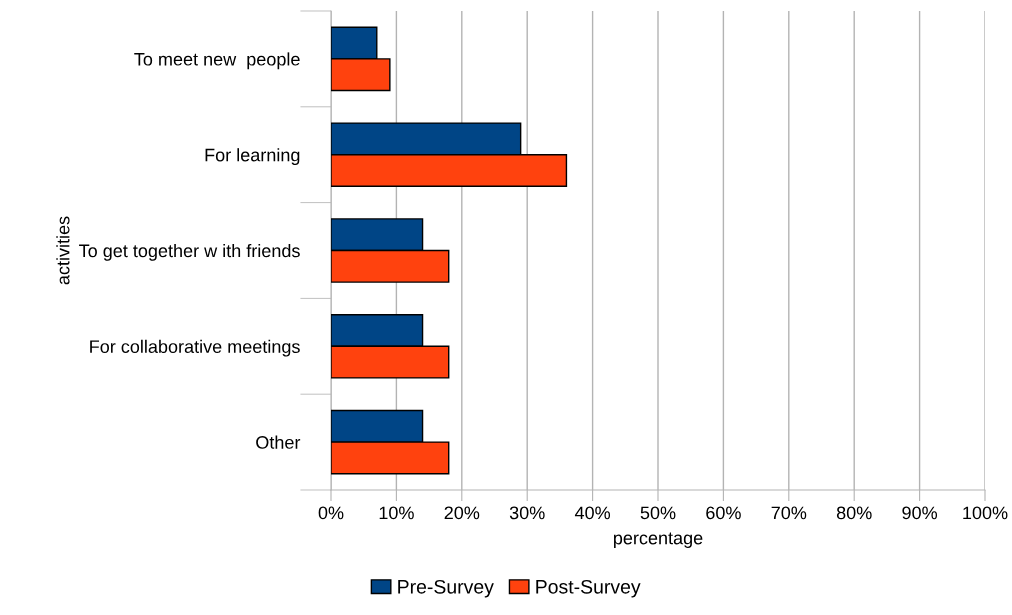  Describe the element at coordinates (658, 540) in the screenshot. I see `x-axis-title: percentage` at that location.